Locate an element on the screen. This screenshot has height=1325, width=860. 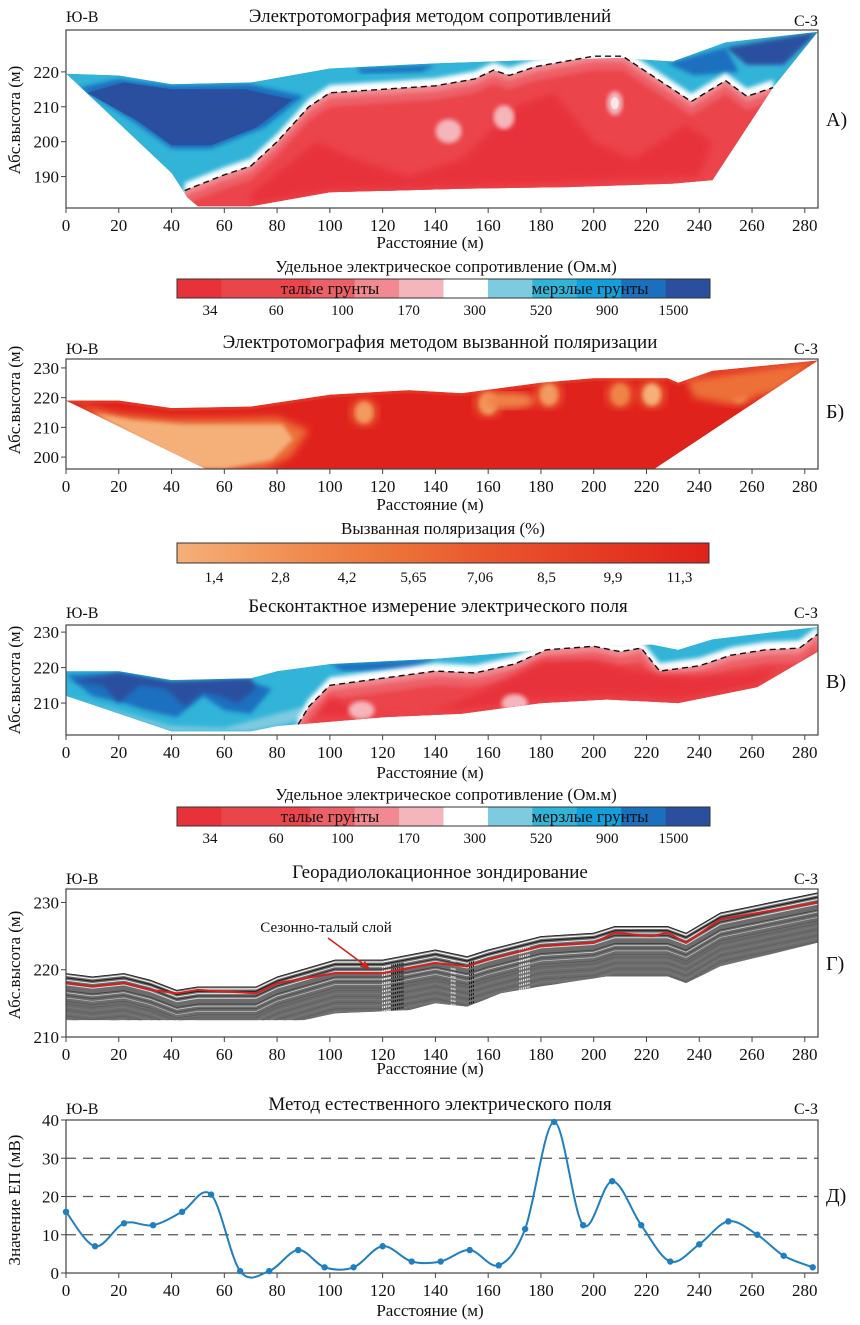
x-tick-label: 40 is located at coordinates (171, 486).